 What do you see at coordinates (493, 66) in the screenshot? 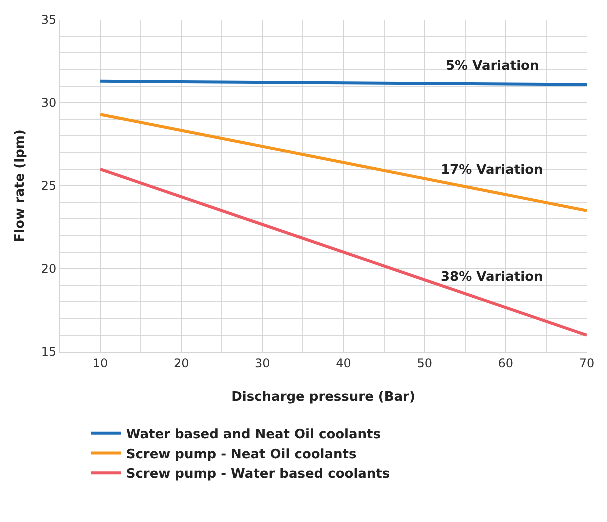
I see `annotation: 5% Variation` at bounding box center [493, 66].